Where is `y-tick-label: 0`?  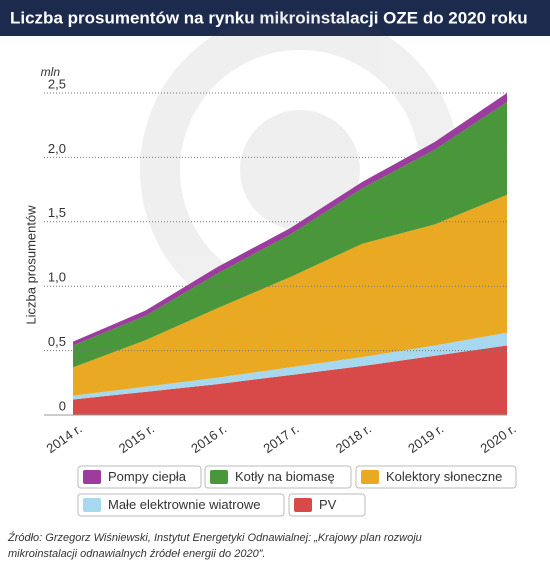
y-tick-label: 0 is located at coordinates (62, 405).